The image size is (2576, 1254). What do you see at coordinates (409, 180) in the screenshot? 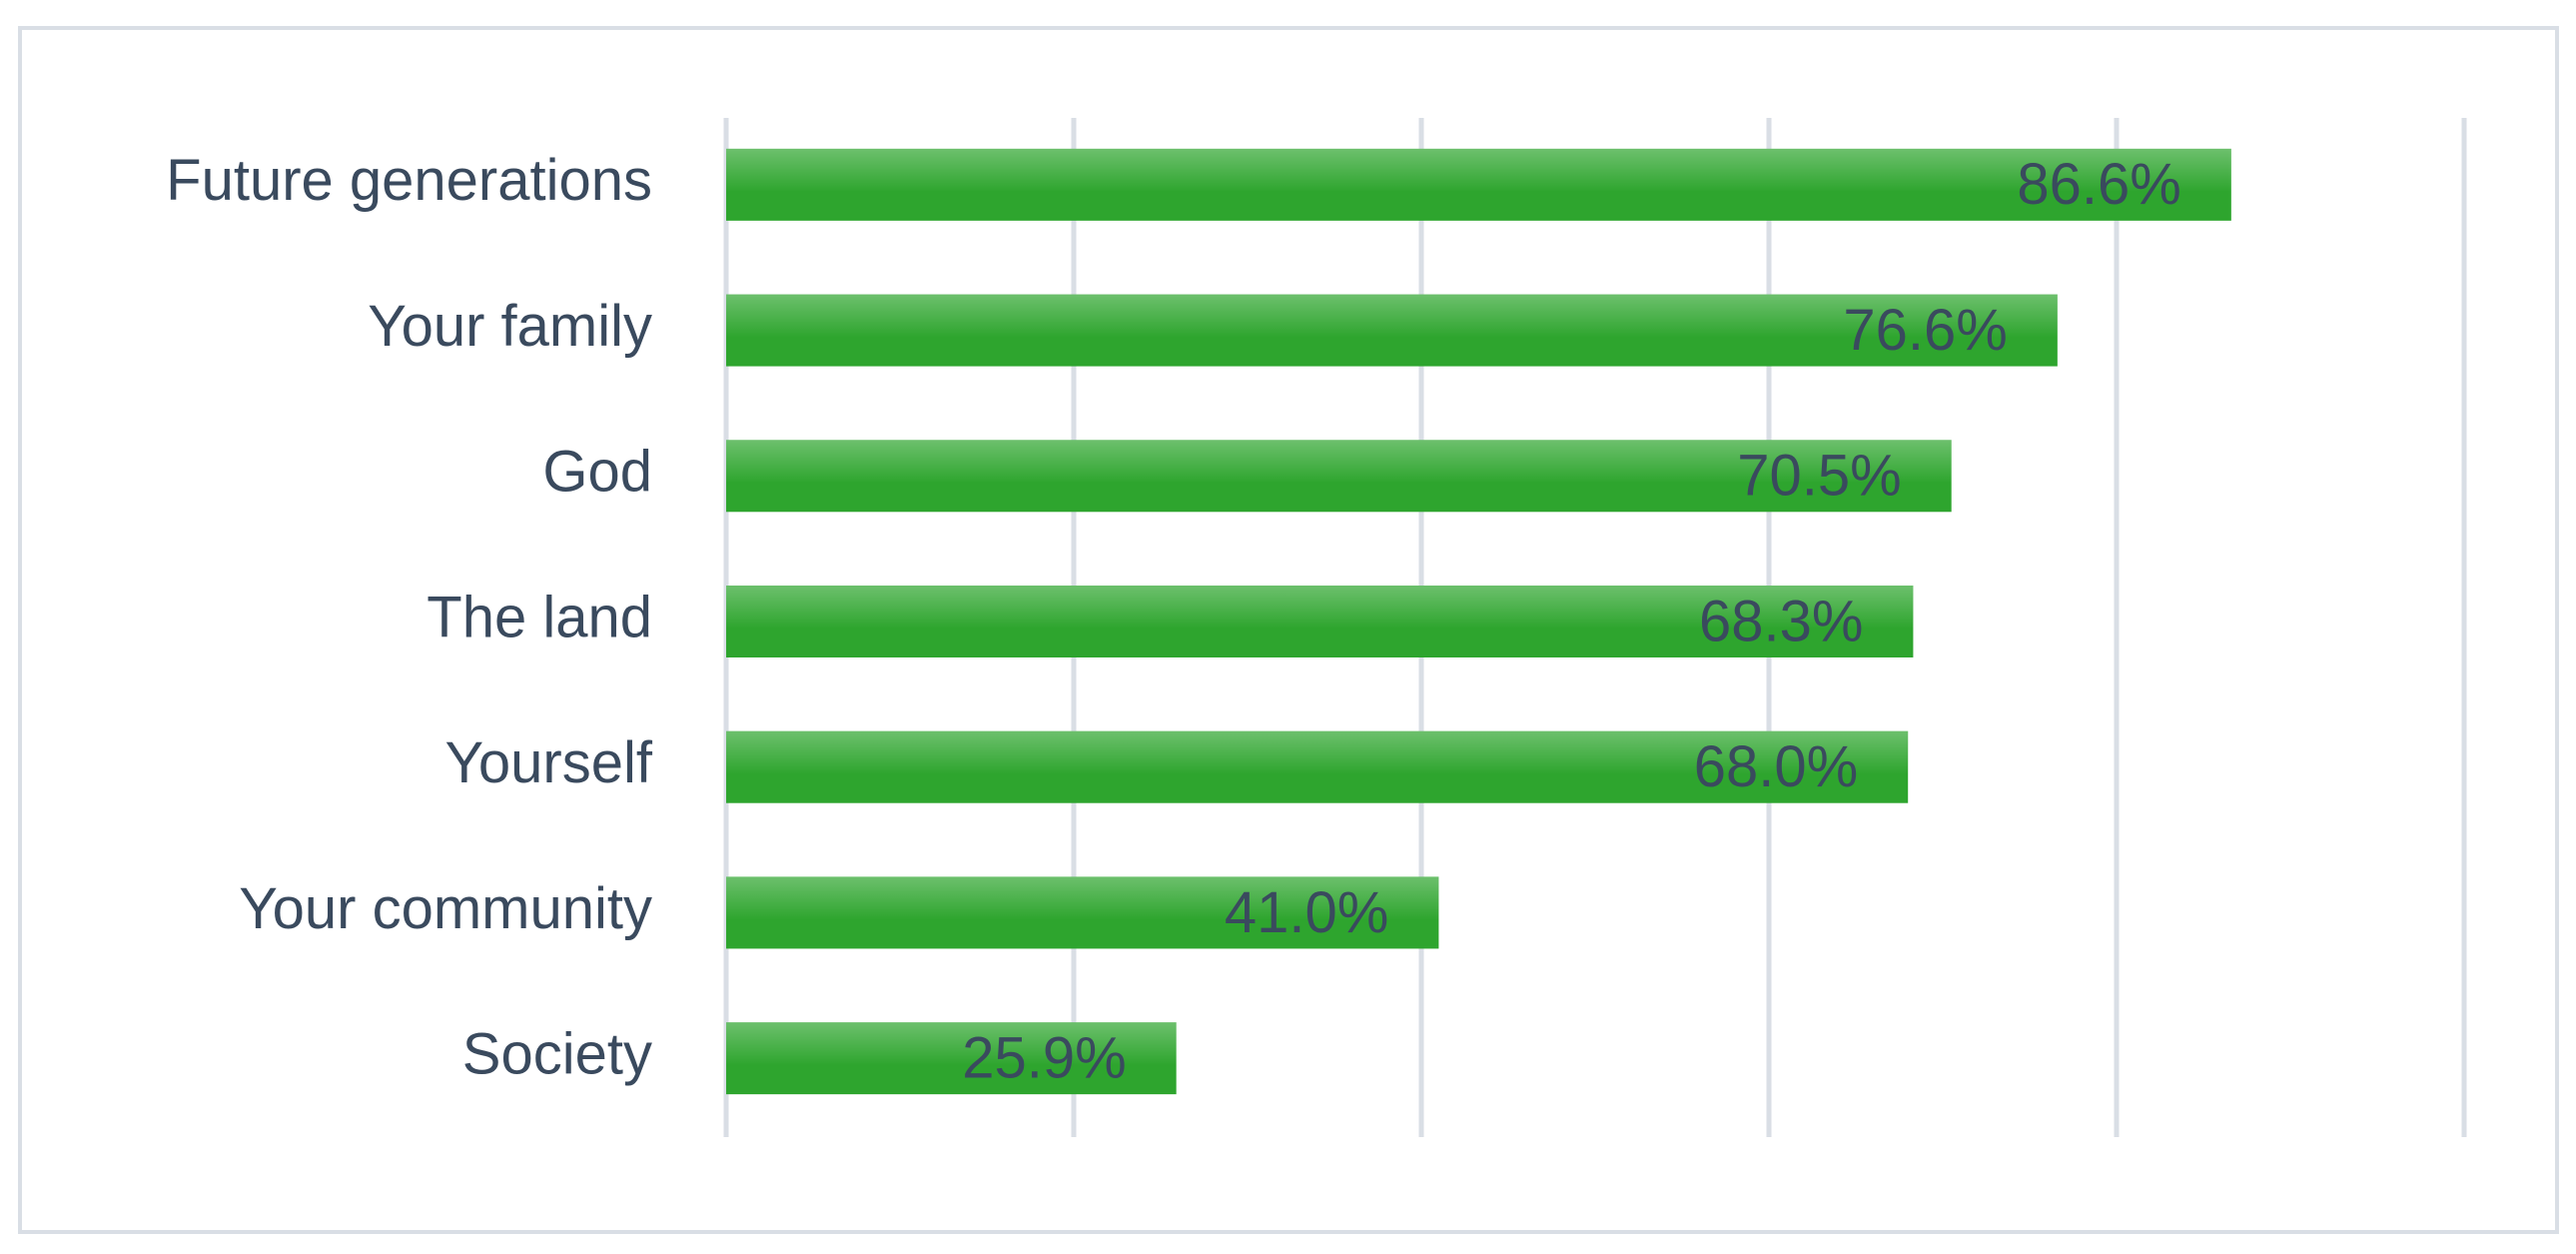
I see `category-label: Future generations` at bounding box center [409, 180].